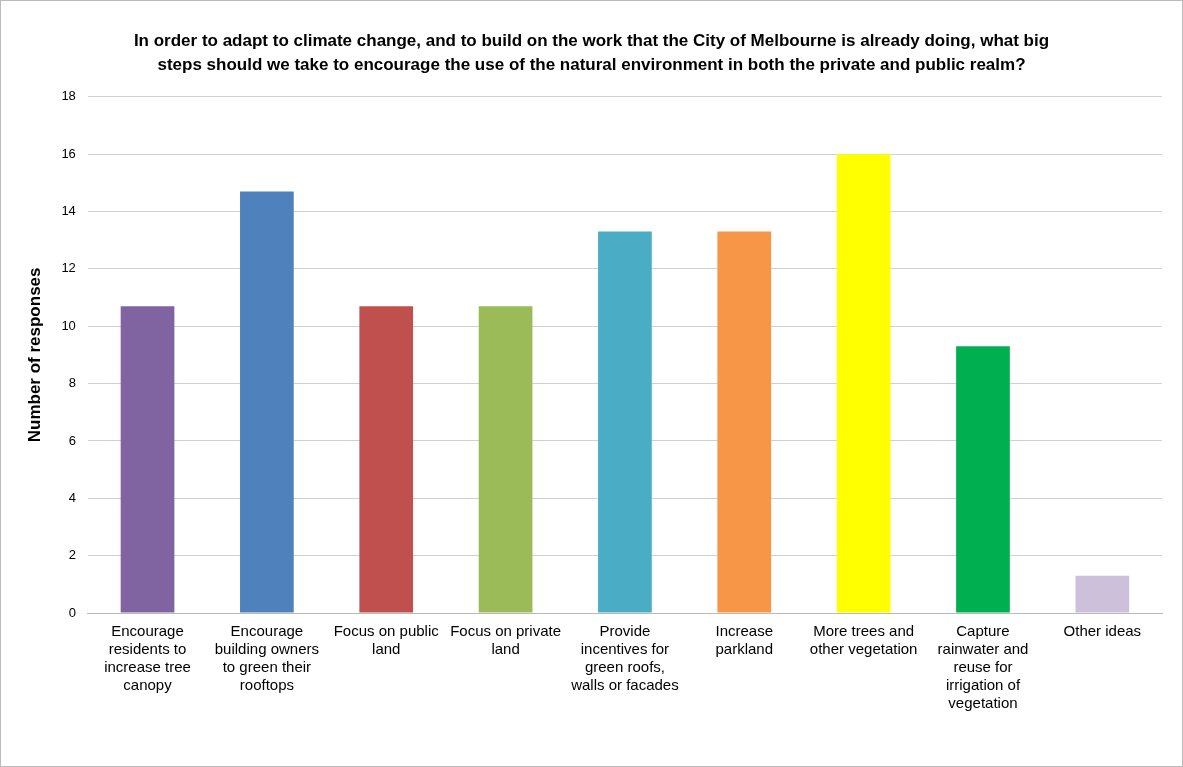 The width and height of the screenshot is (1183, 767). I want to click on x-tick-label: More trees and other vegetation, so click(863, 640).